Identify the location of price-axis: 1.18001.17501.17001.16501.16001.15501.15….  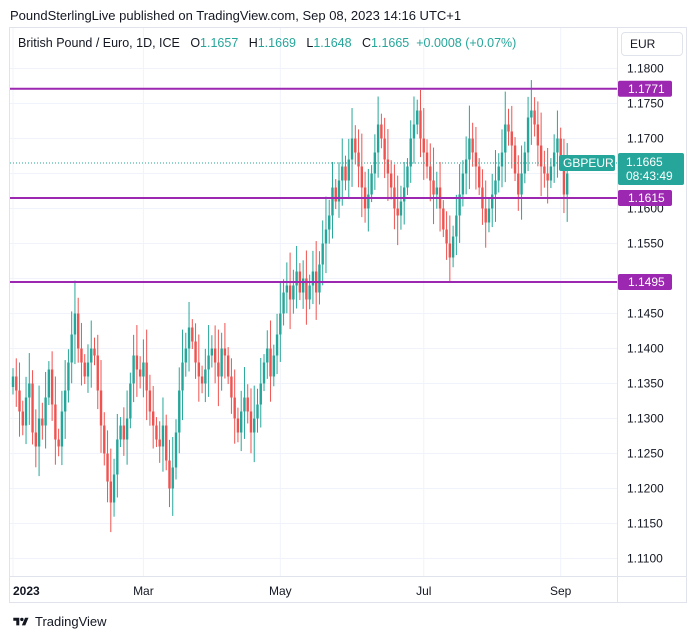
(640, 315).